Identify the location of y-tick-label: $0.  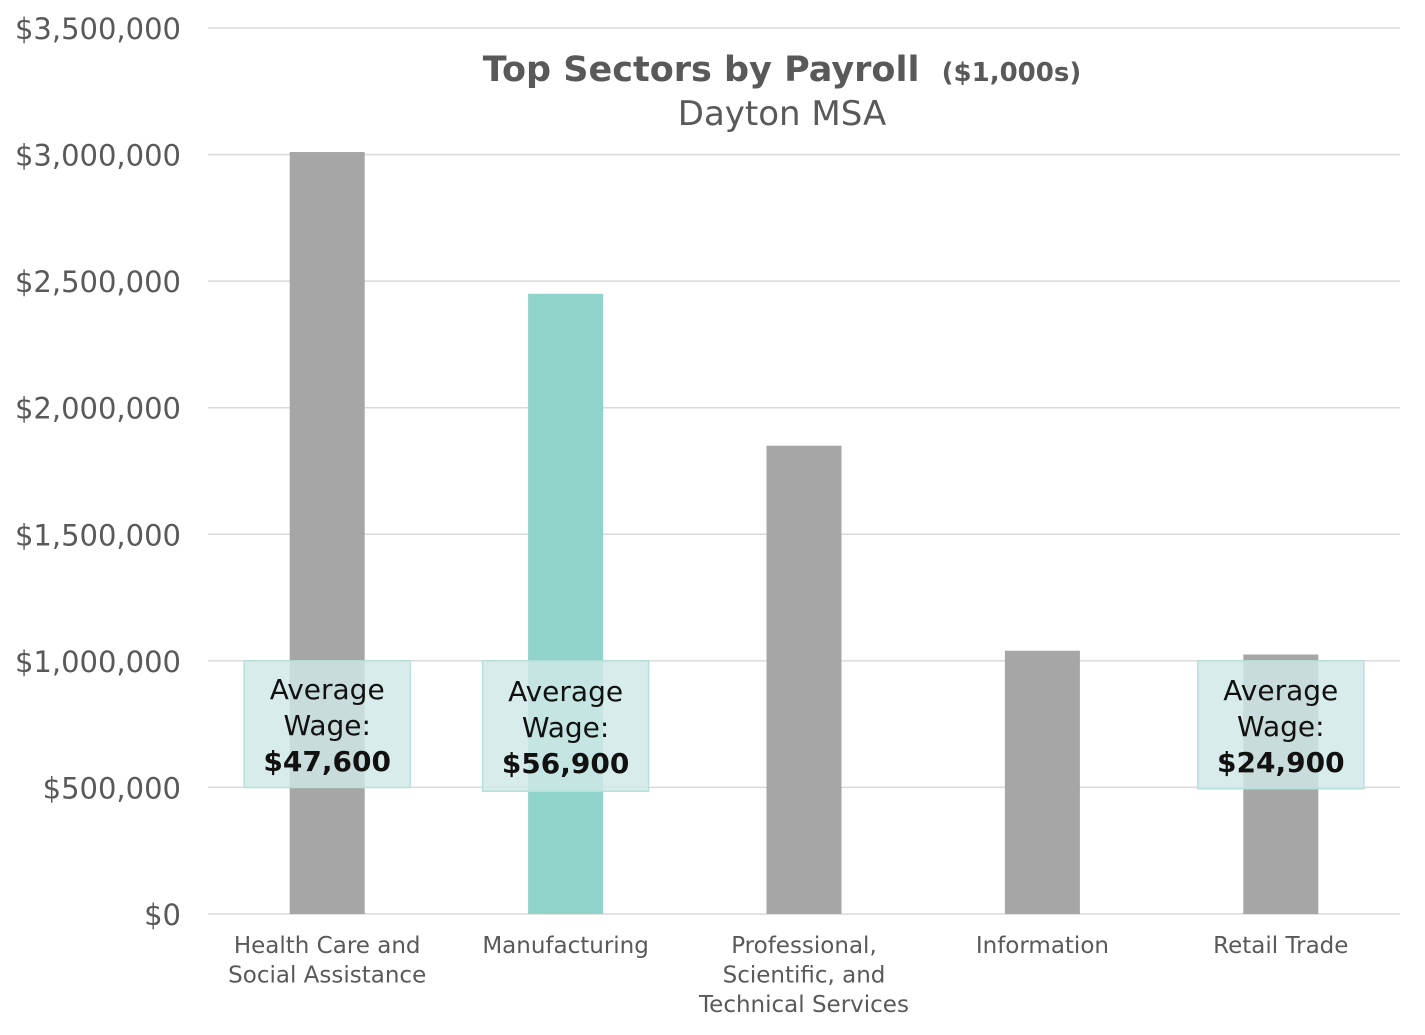
(162, 915).